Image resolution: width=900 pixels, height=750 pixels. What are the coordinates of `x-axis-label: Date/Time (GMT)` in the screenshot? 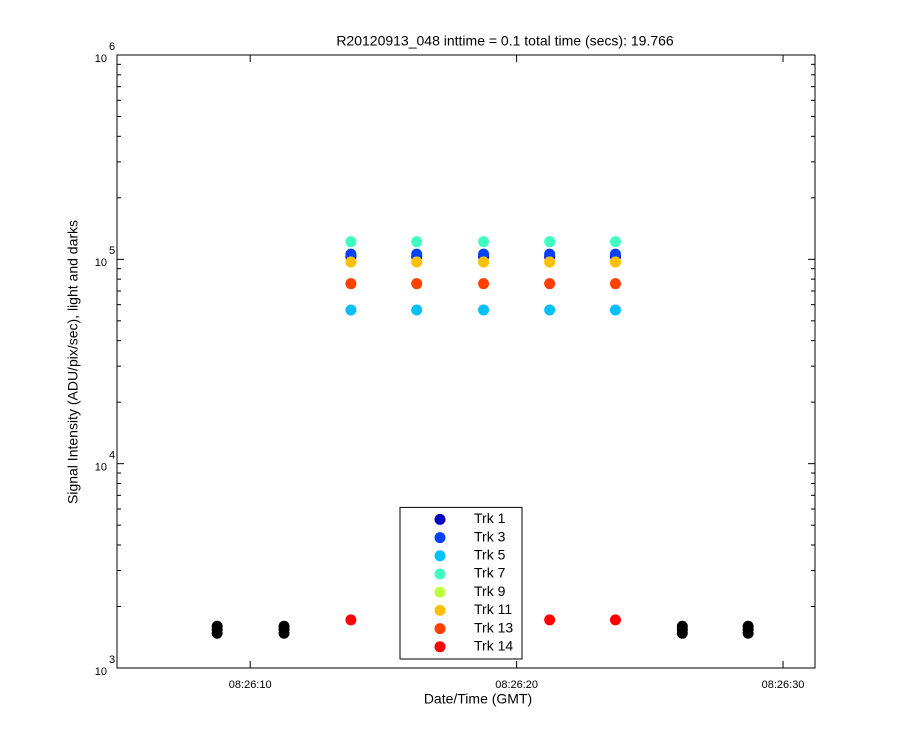 It's located at (478, 699).